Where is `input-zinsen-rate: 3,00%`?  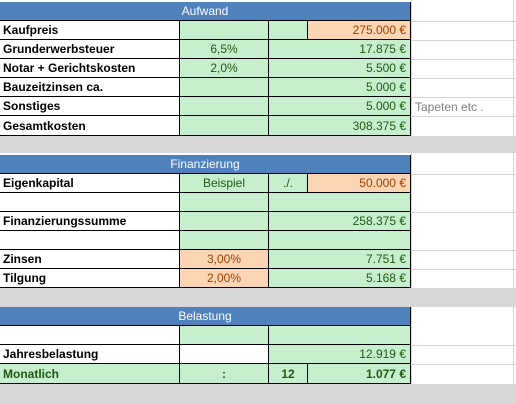
input-zinsen-rate: 3,00% is located at coordinates (224, 259).